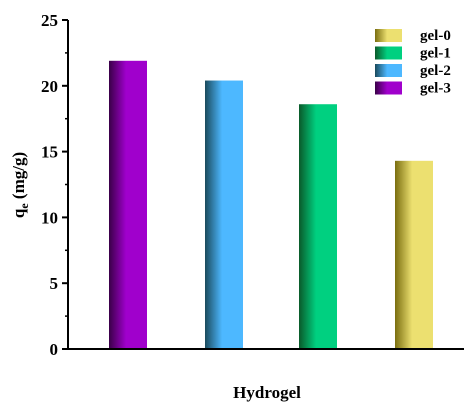 This screenshot has height=405, width=469. I want to click on y-tick-label: 5, so click(54, 283).